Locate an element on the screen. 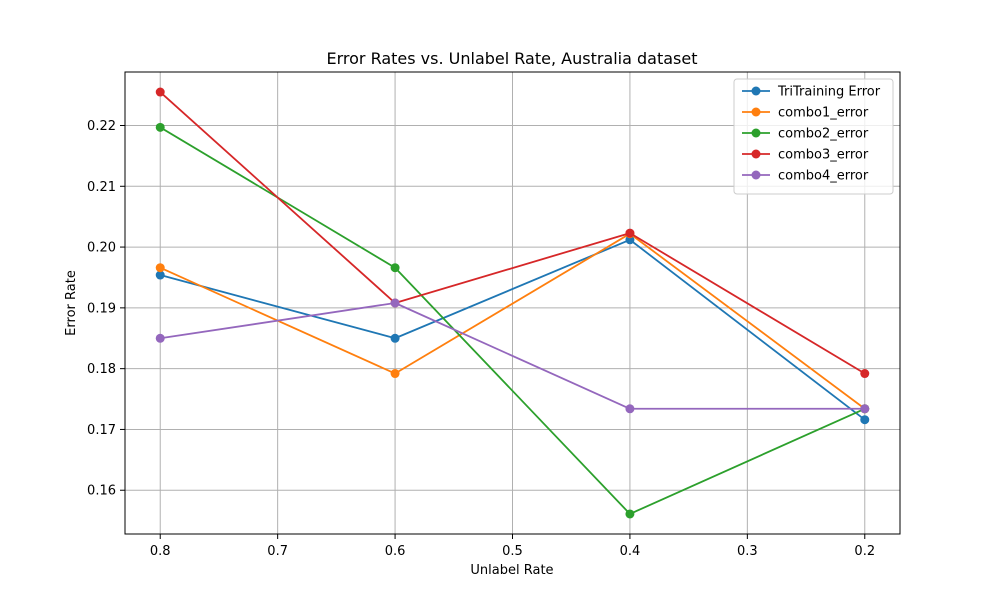  legend-label: combo4_error is located at coordinates (823, 176).